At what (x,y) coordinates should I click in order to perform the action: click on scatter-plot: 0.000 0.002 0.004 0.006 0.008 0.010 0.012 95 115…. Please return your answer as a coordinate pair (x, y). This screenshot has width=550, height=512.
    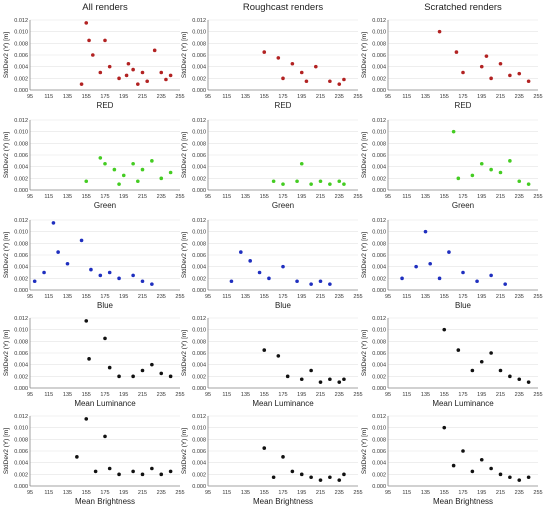
    Looking at the image, I should click on (272, 460).